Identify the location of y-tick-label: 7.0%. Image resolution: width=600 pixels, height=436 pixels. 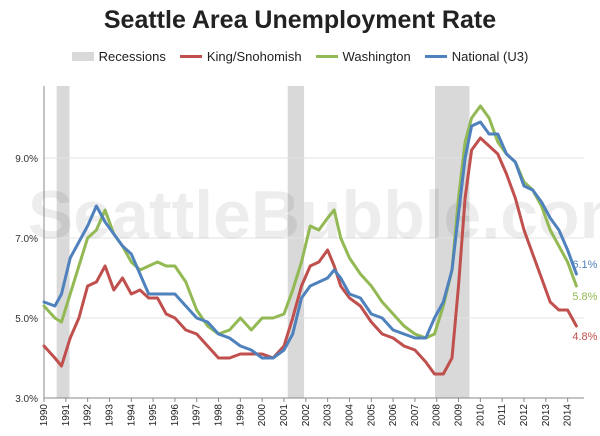
(26, 239).